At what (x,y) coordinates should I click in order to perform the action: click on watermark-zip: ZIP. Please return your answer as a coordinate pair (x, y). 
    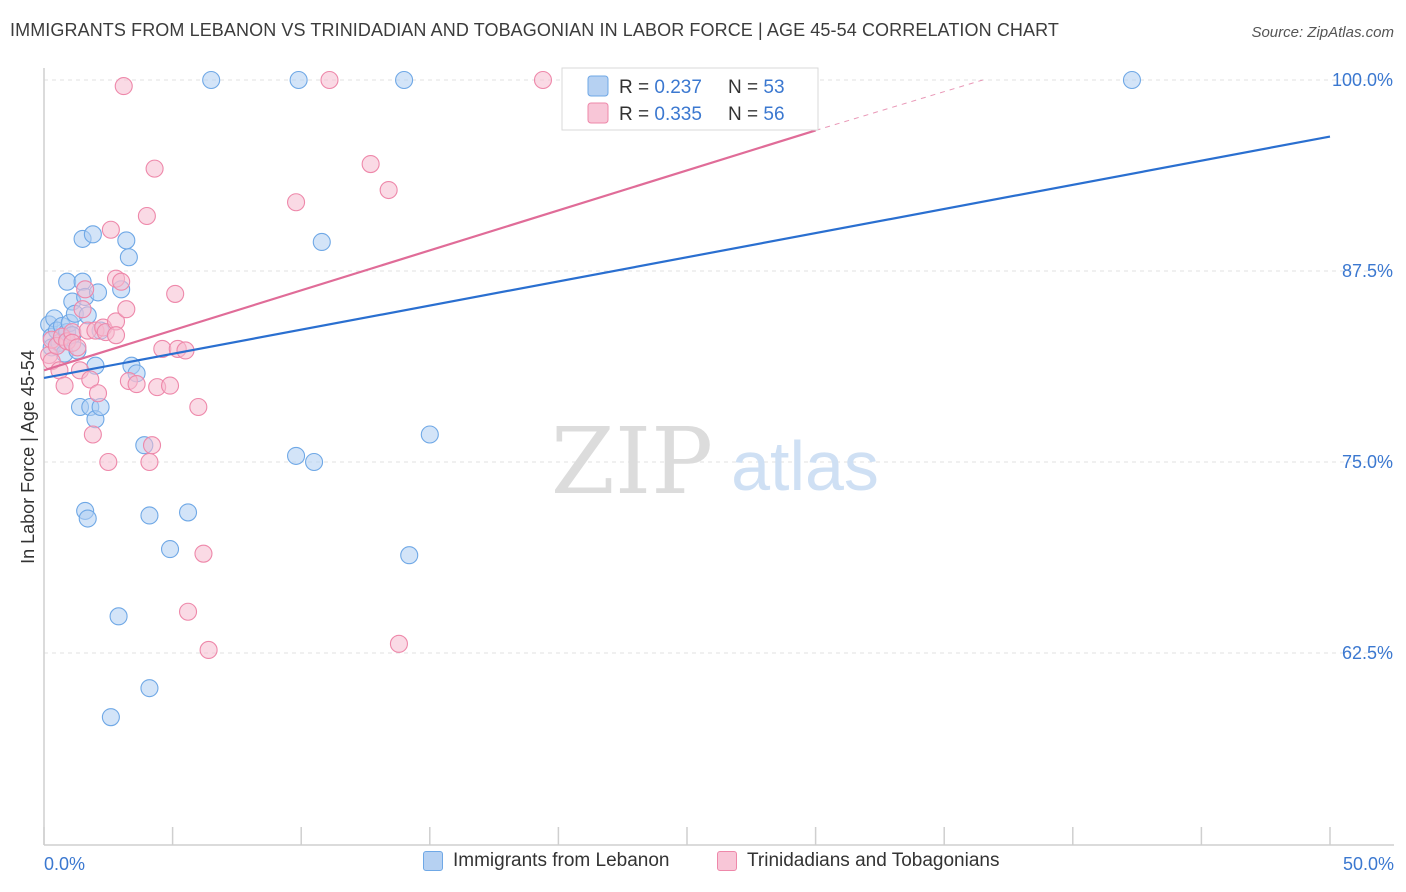
    Looking at the image, I should click on (632, 461).